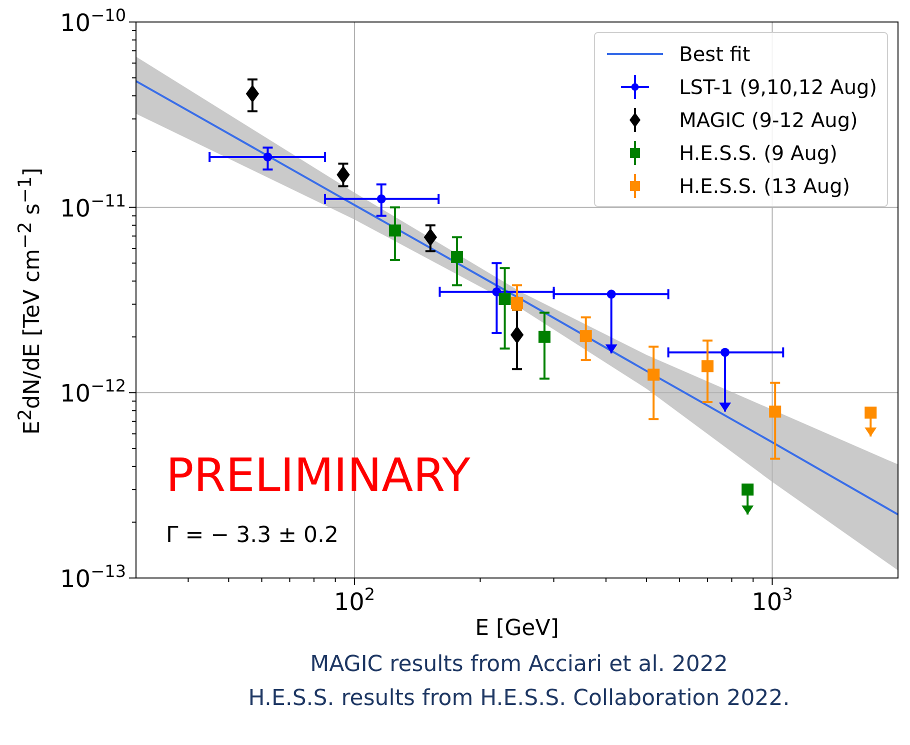 Image resolution: width=910 pixels, height=745 pixels. Describe the element at coordinates (519, 665) in the screenshot. I see `text: MAGIC results from Acciari et al. 2022` at that location.